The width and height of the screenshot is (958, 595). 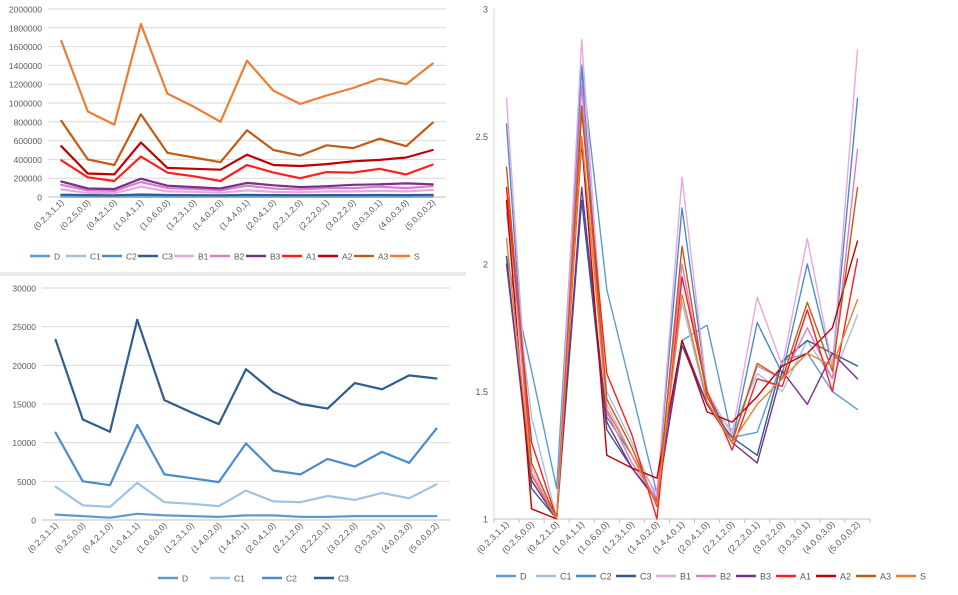 I want to click on y-tick-label: 30000, so click(x=24, y=289).